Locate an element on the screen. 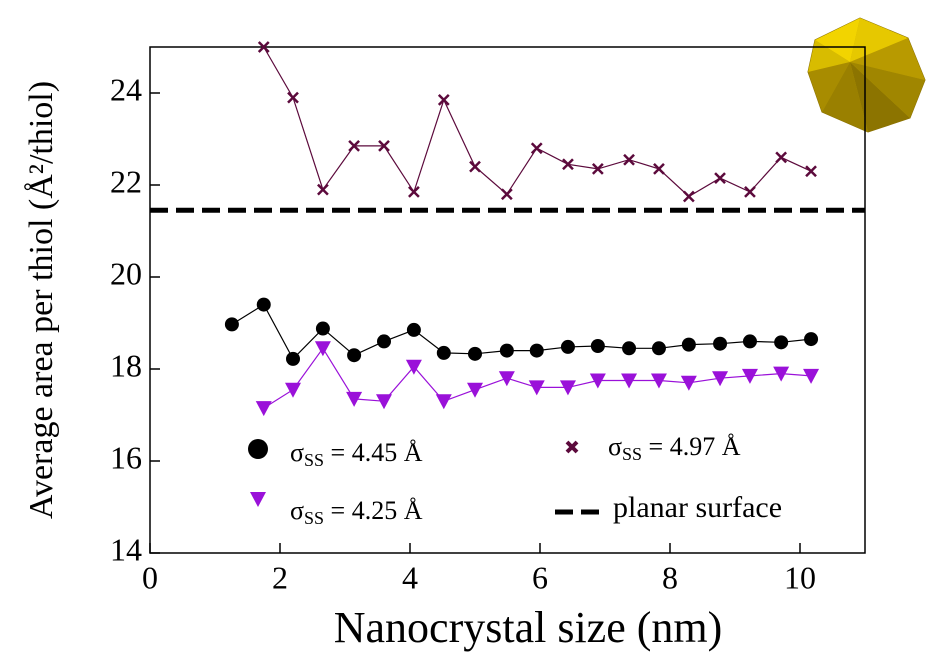 This screenshot has width=928, height=666. legend-label: σSS = 4.97 Å is located at coordinates (674, 448).